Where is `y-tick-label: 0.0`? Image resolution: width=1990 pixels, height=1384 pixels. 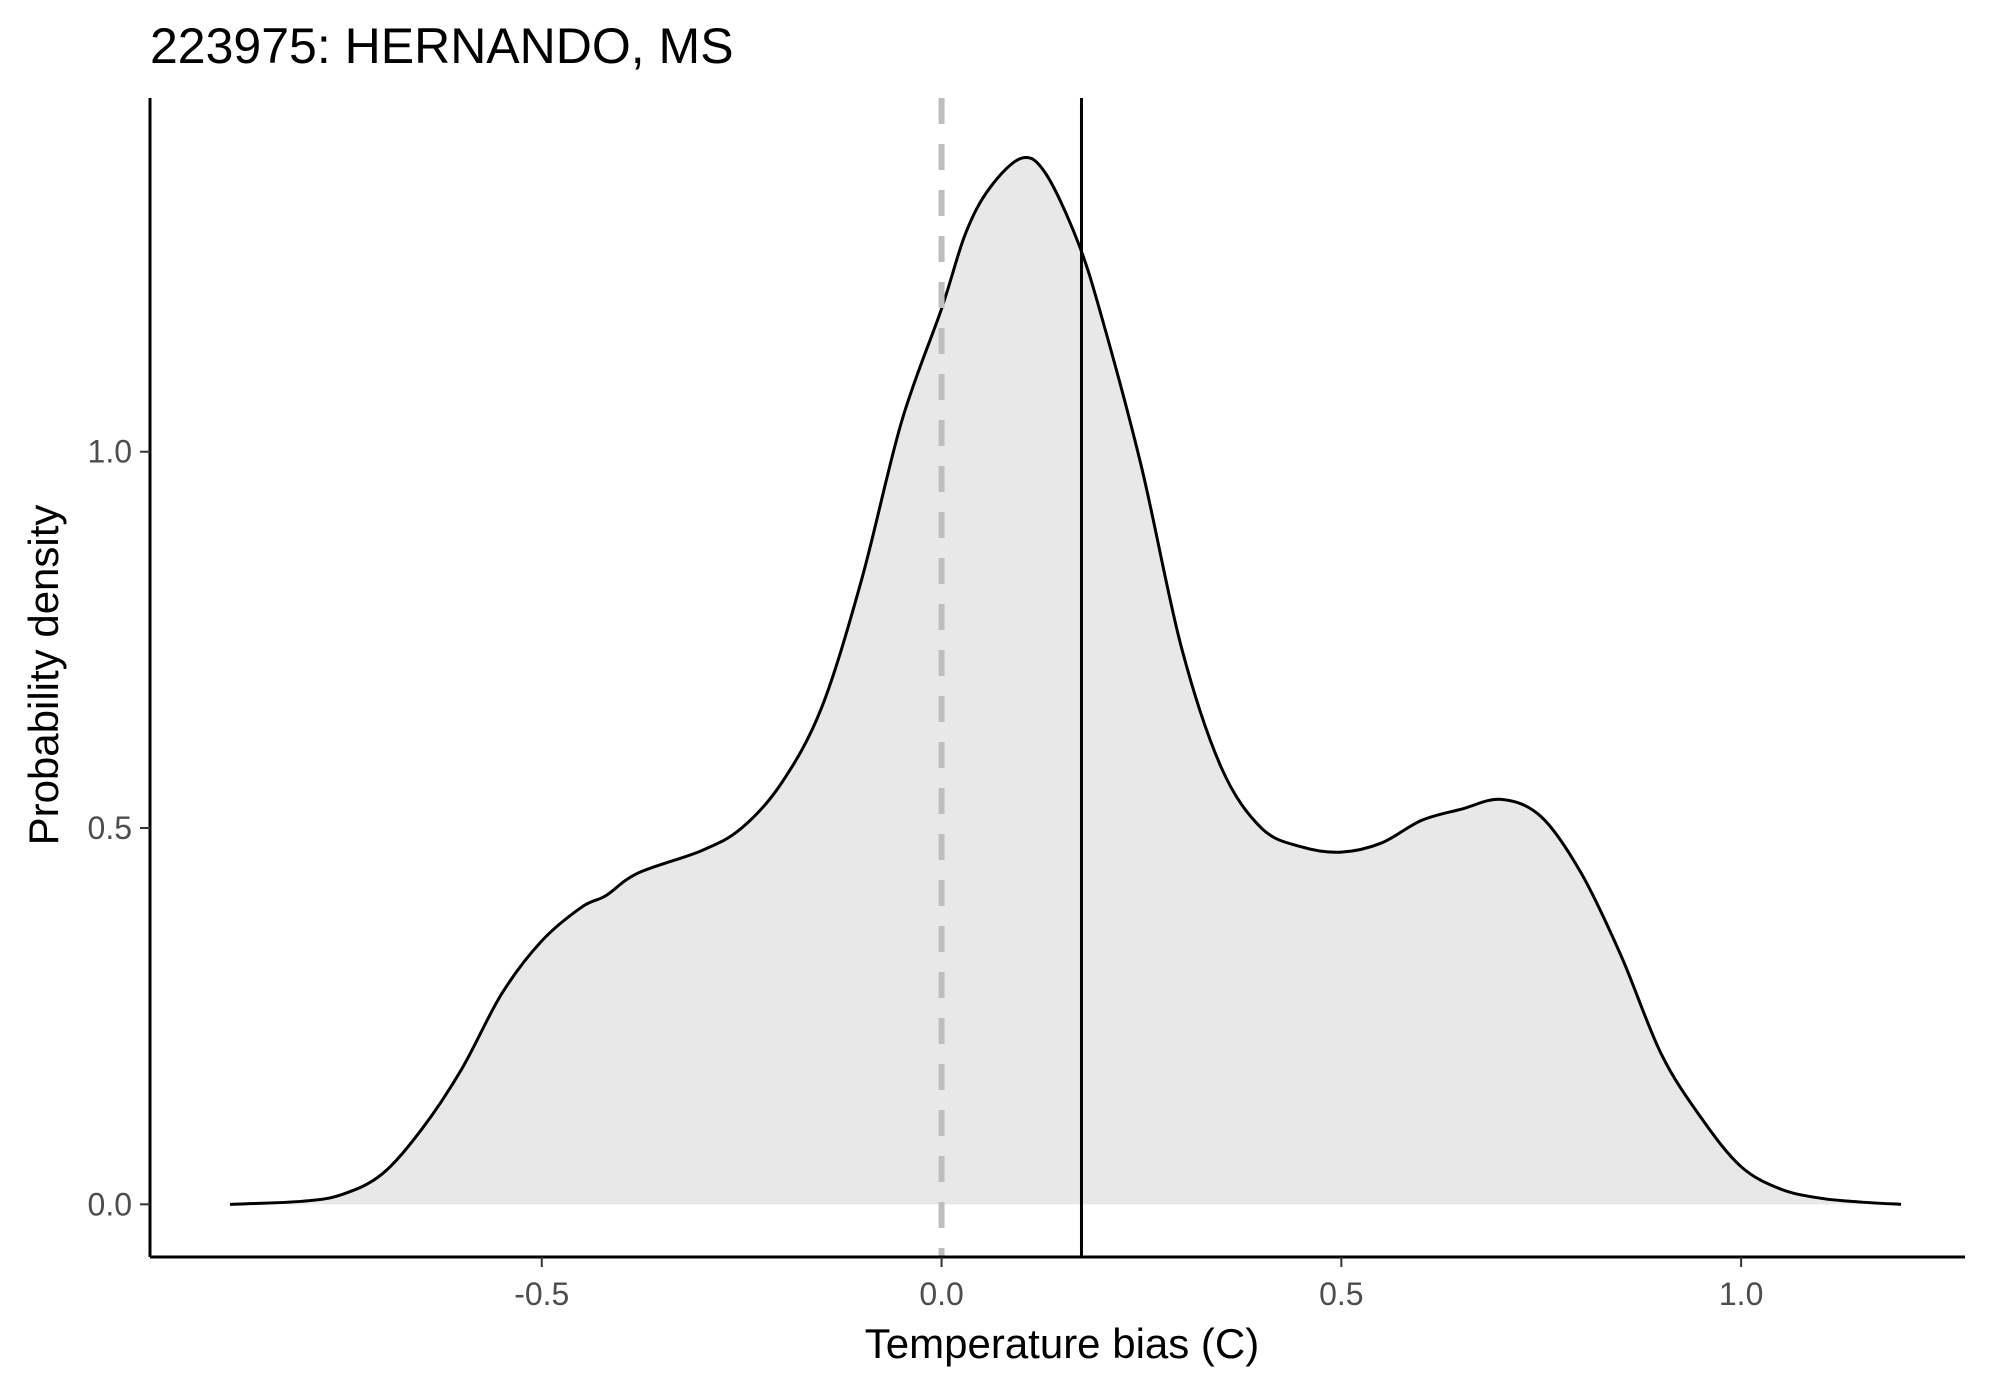
y-tick-label: 0.0 is located at coordinates (110, 1204).